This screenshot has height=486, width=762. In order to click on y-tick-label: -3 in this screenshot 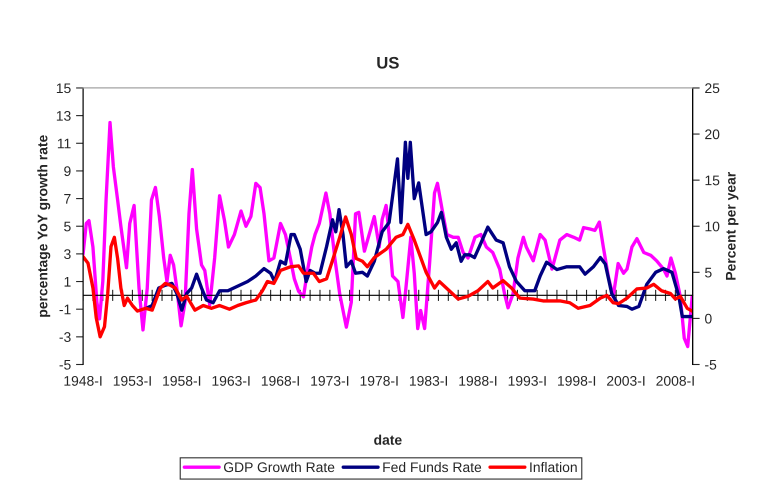, I will do `click(65, 337)`.